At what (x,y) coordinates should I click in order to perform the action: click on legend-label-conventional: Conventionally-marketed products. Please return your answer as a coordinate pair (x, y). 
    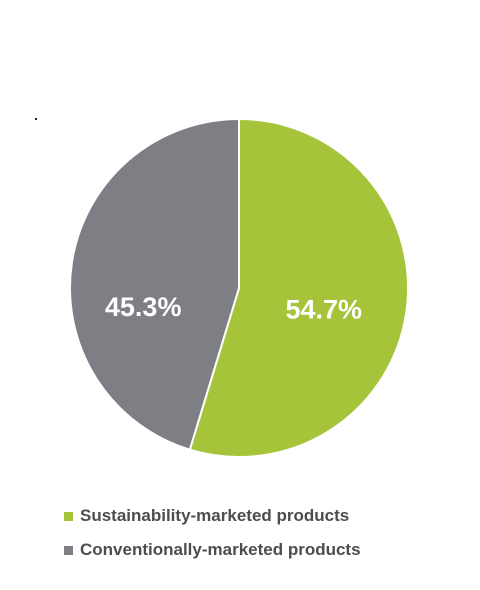
    Looking at the image, I should click on (220, 549).